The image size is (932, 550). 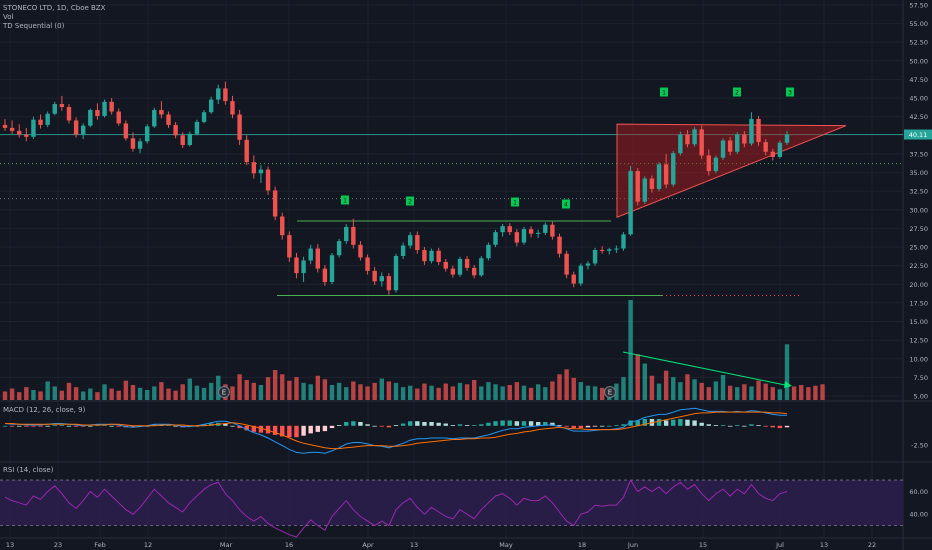 I want to click on price-tick-label: 32.50, so click(x=918, y=192).